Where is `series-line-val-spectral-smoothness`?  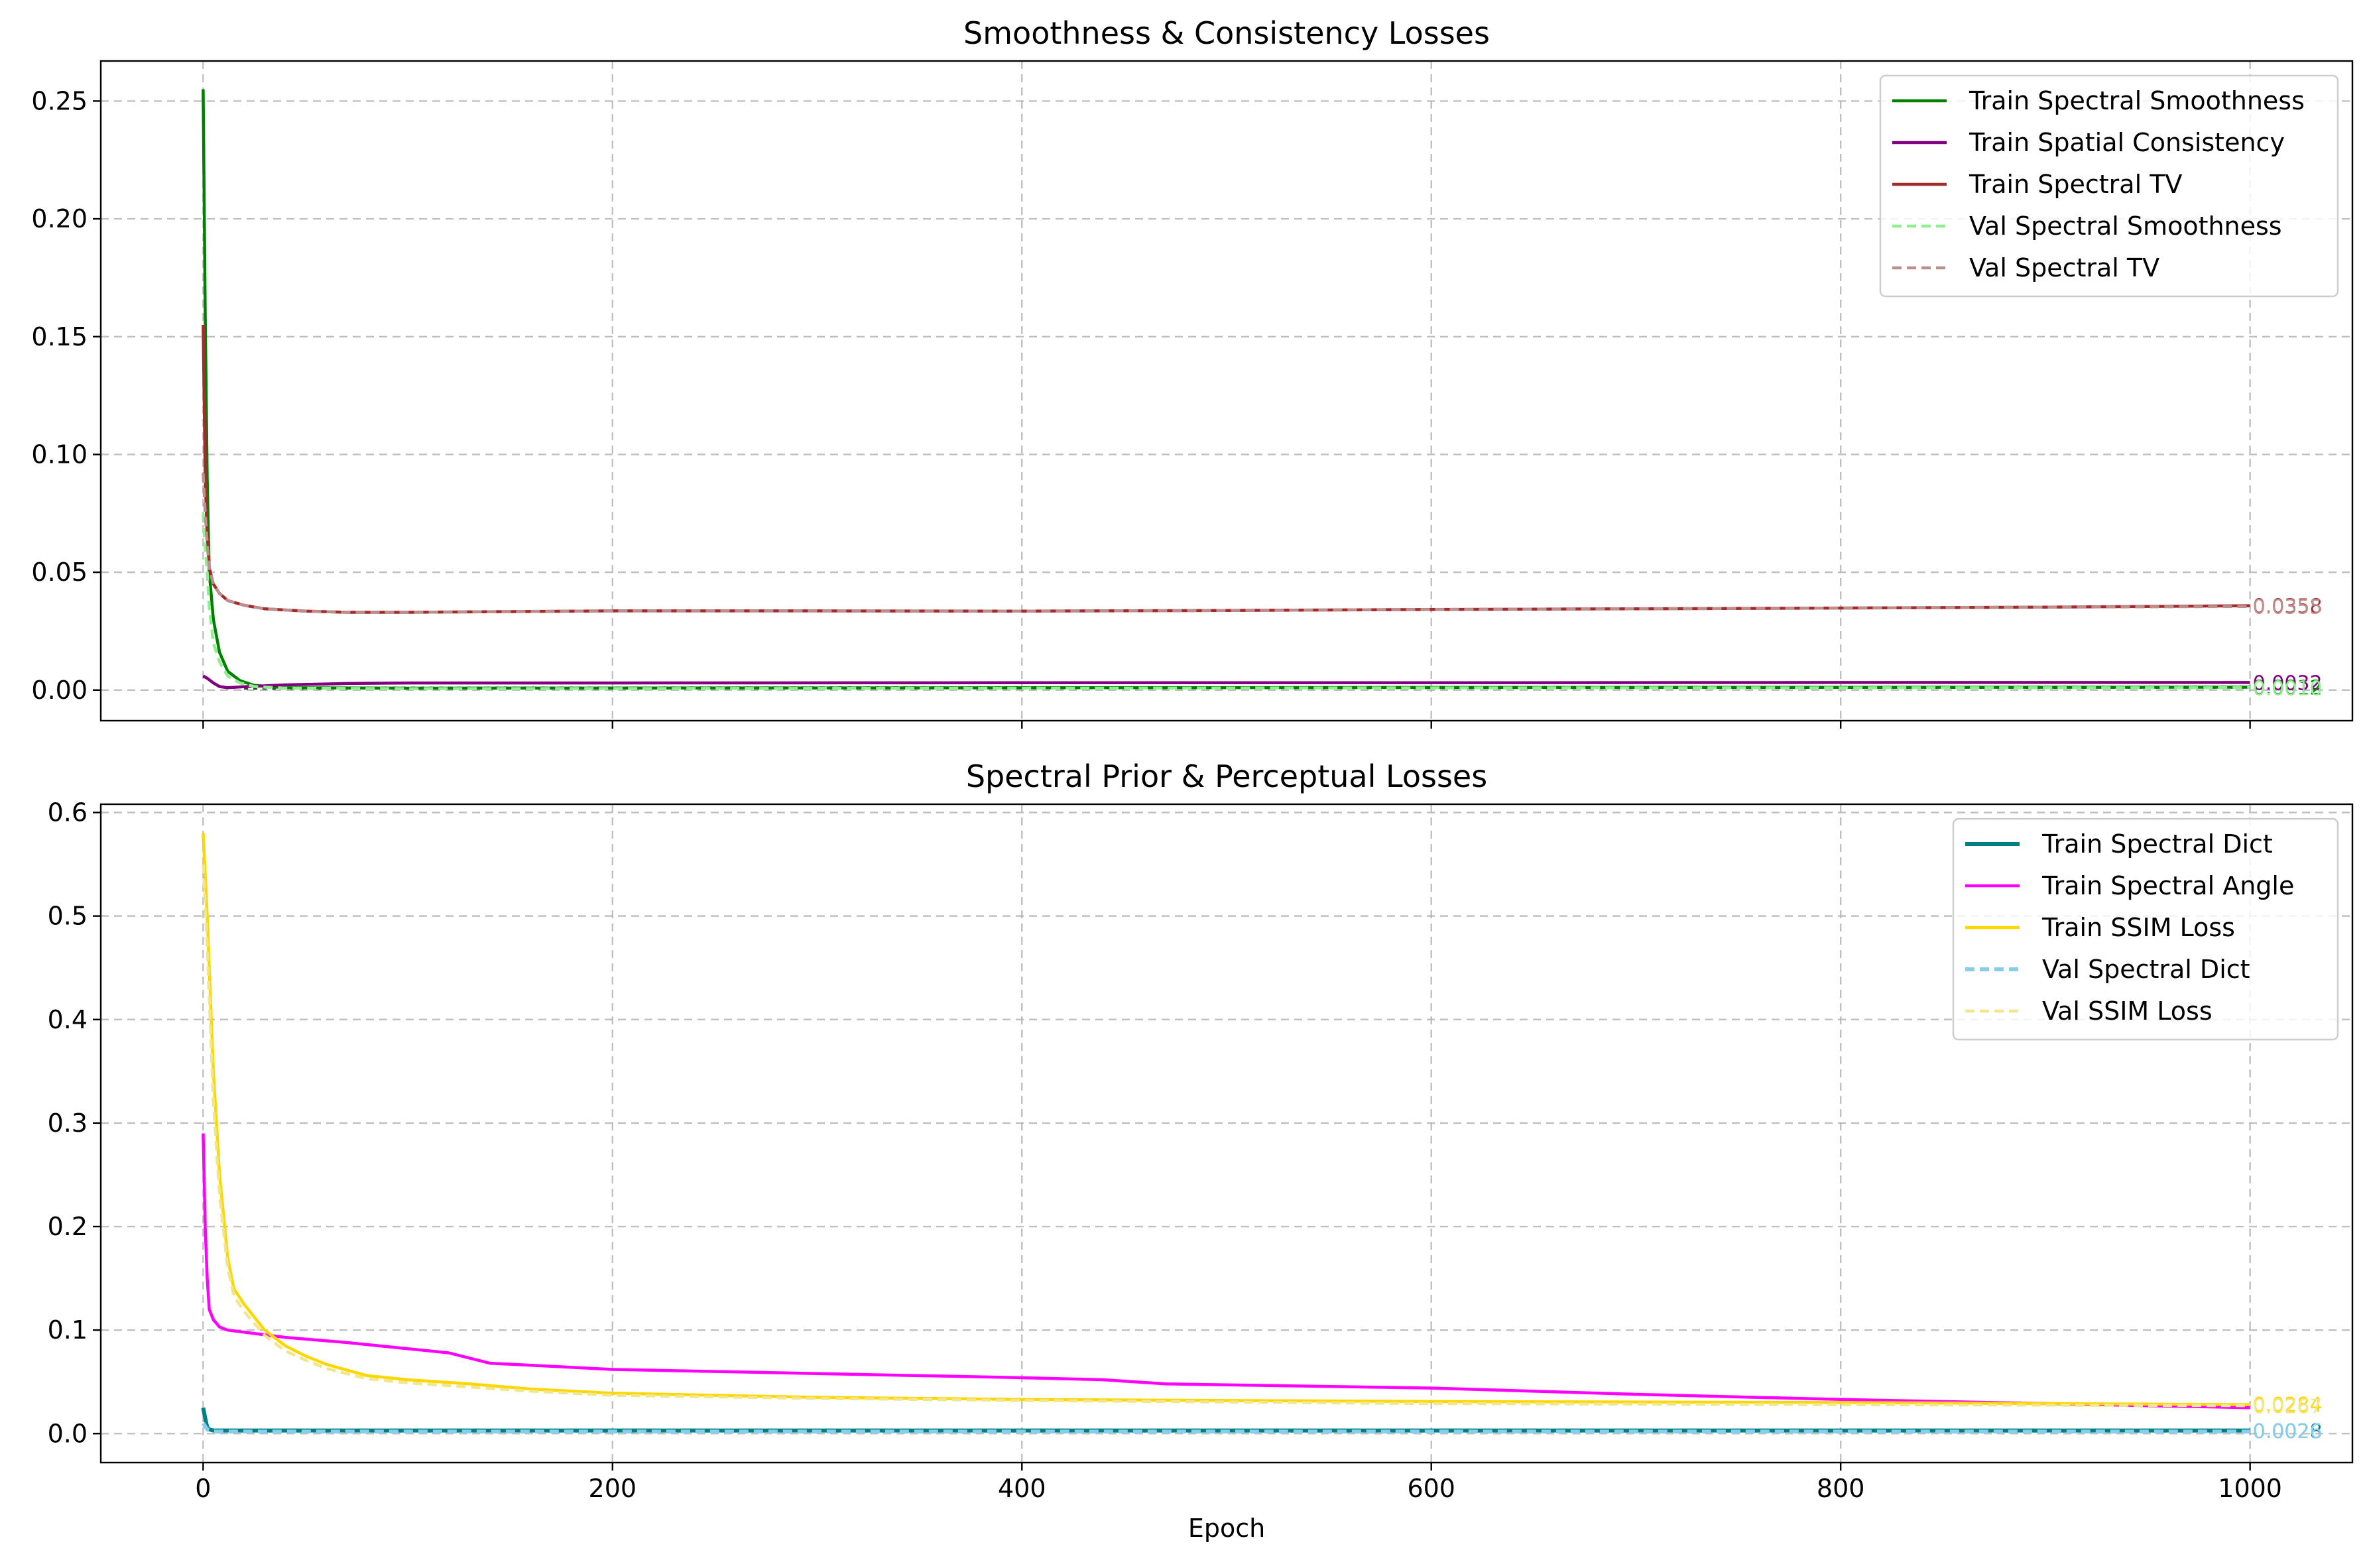
series-line-val-spectral-smoothness is located at coordinates (1226, 601).